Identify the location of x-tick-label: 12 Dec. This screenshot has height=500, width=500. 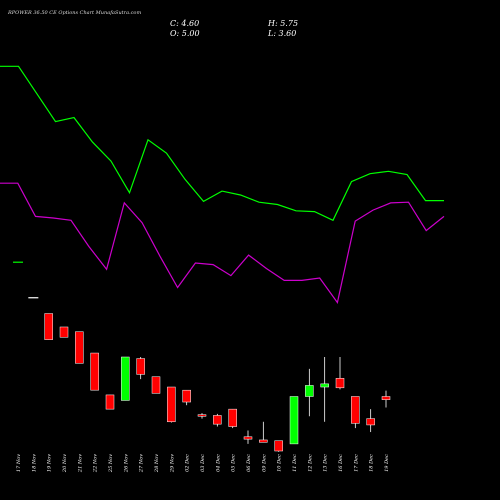
(310, 463).